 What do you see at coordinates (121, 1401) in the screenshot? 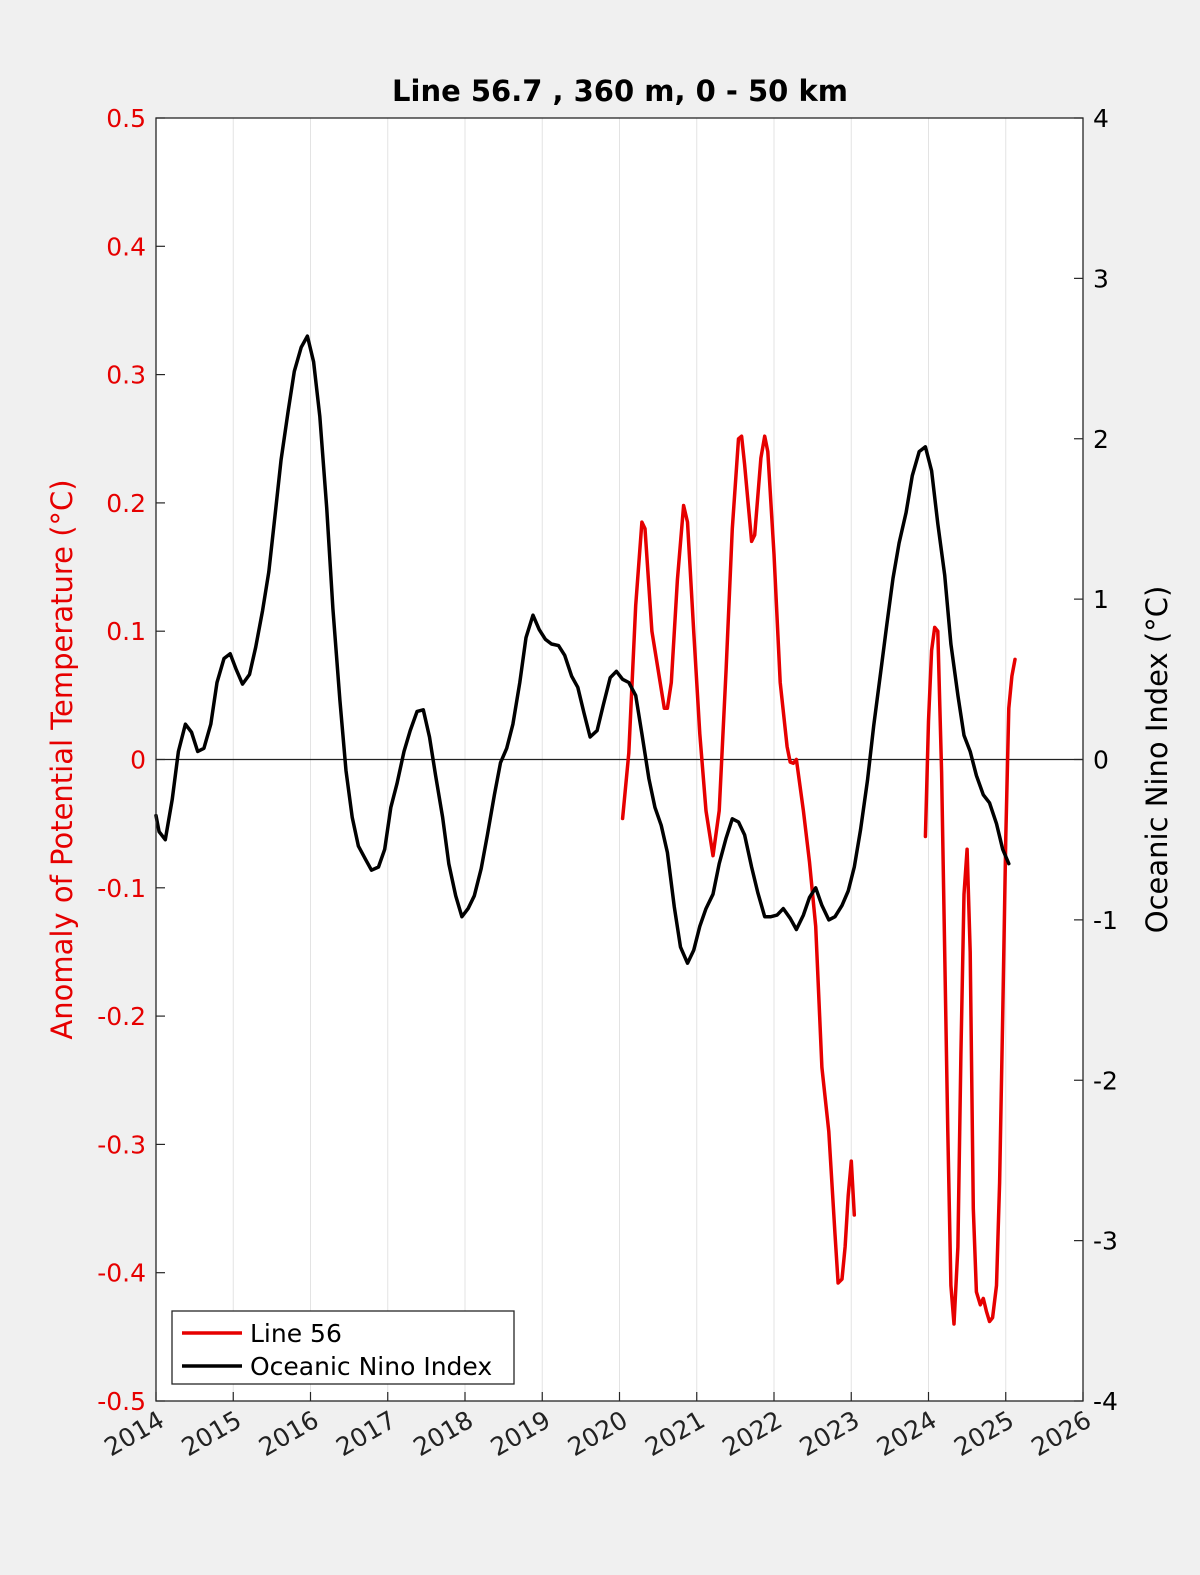
I see `y-tick-label-left: -0.5` at bounding box center [121, 1401].